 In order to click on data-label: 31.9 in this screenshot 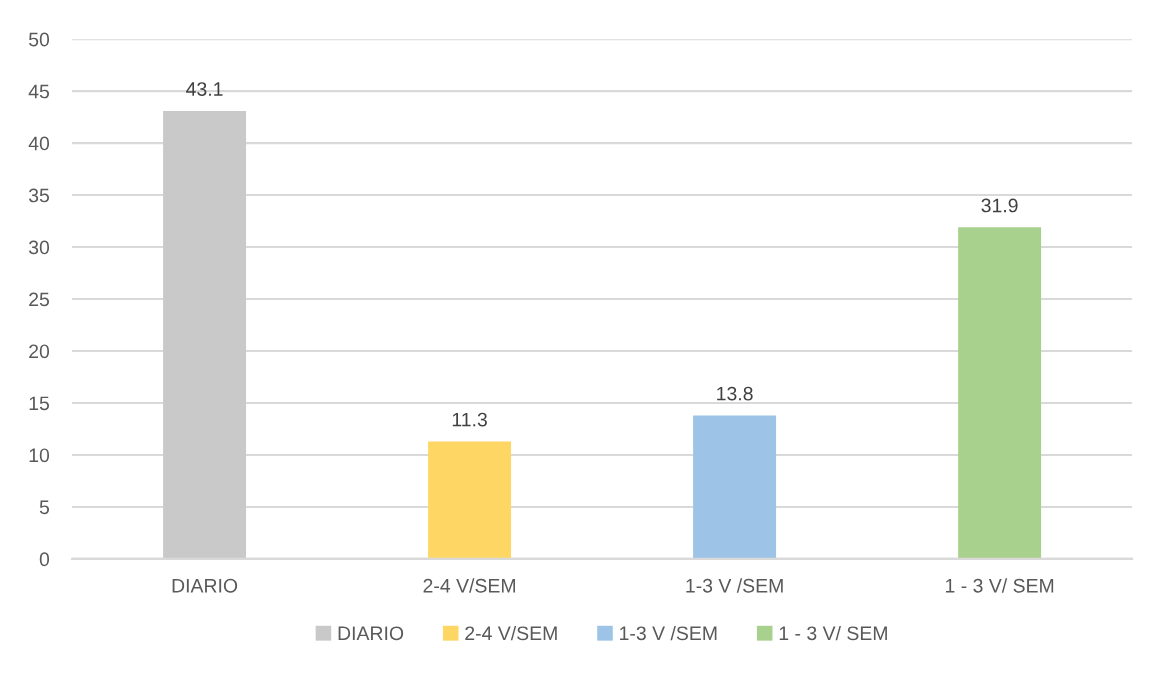, I will do `click(999, 205)`.